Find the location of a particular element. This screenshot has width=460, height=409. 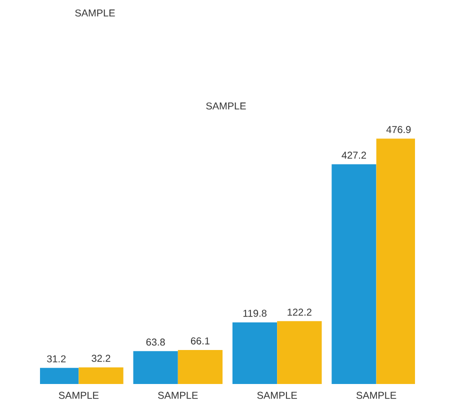

data-label: 63.8 is located at coordinates (155, 342).